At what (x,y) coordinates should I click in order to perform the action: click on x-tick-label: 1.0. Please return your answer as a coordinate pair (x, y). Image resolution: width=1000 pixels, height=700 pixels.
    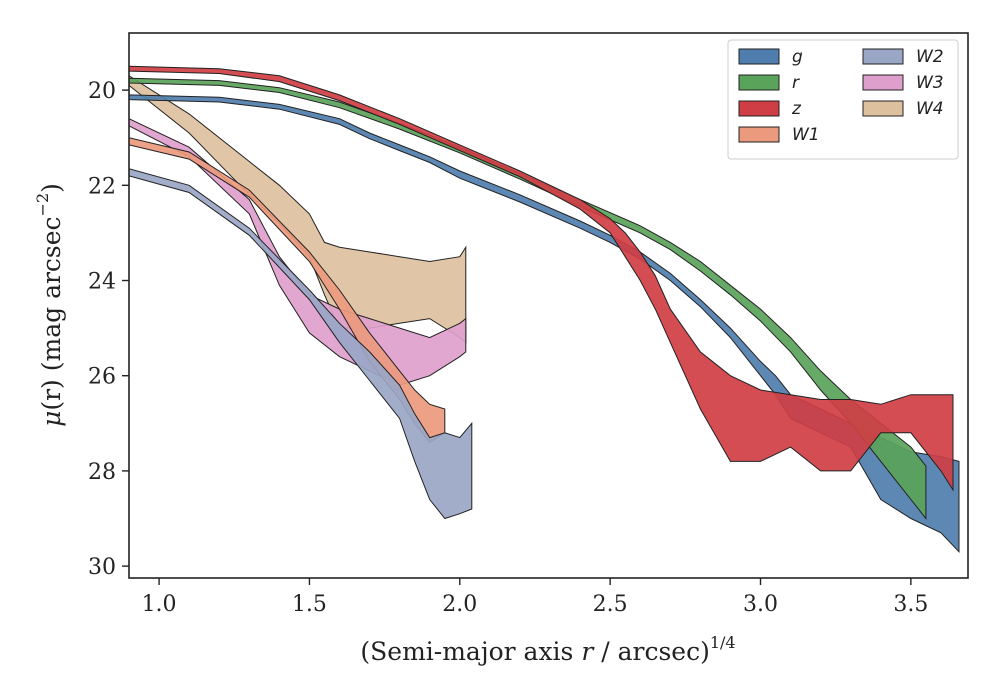
    Looking at the image, I should click on (159, 604).